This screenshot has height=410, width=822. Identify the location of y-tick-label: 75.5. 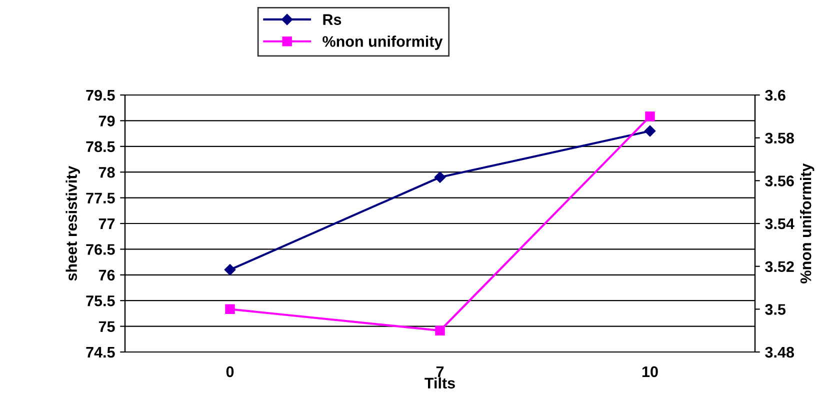
(100, 301).